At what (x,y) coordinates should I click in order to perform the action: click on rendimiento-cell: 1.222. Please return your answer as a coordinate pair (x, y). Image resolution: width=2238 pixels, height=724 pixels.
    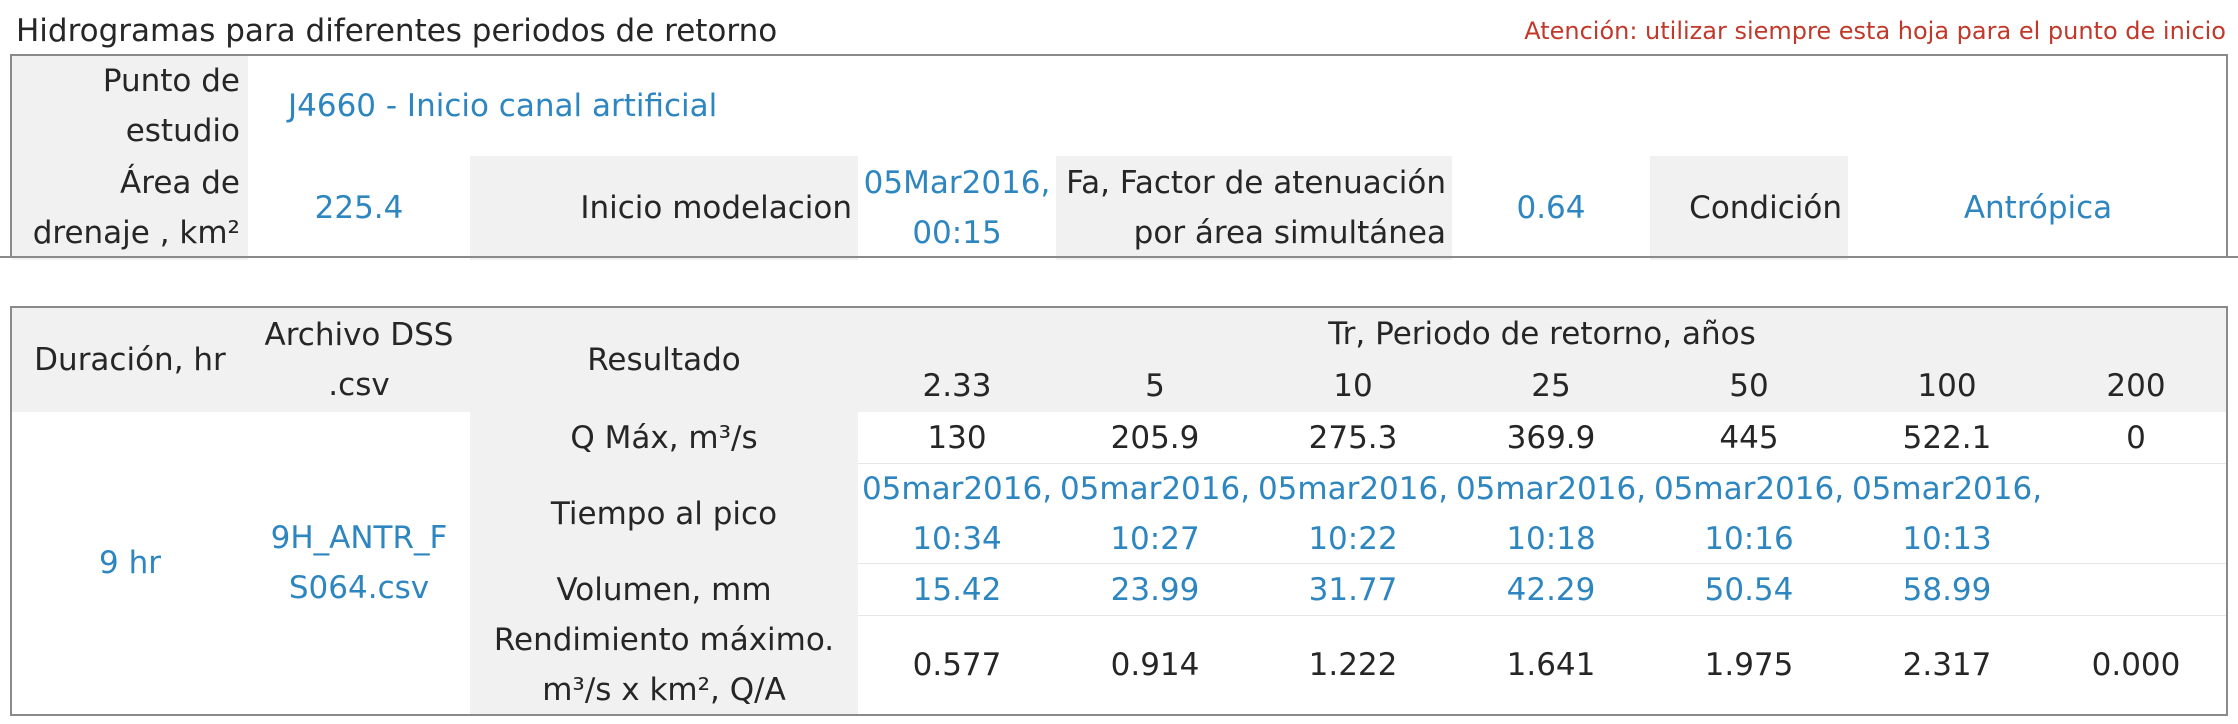
    Looking at the image, I should click on (1353, 665).